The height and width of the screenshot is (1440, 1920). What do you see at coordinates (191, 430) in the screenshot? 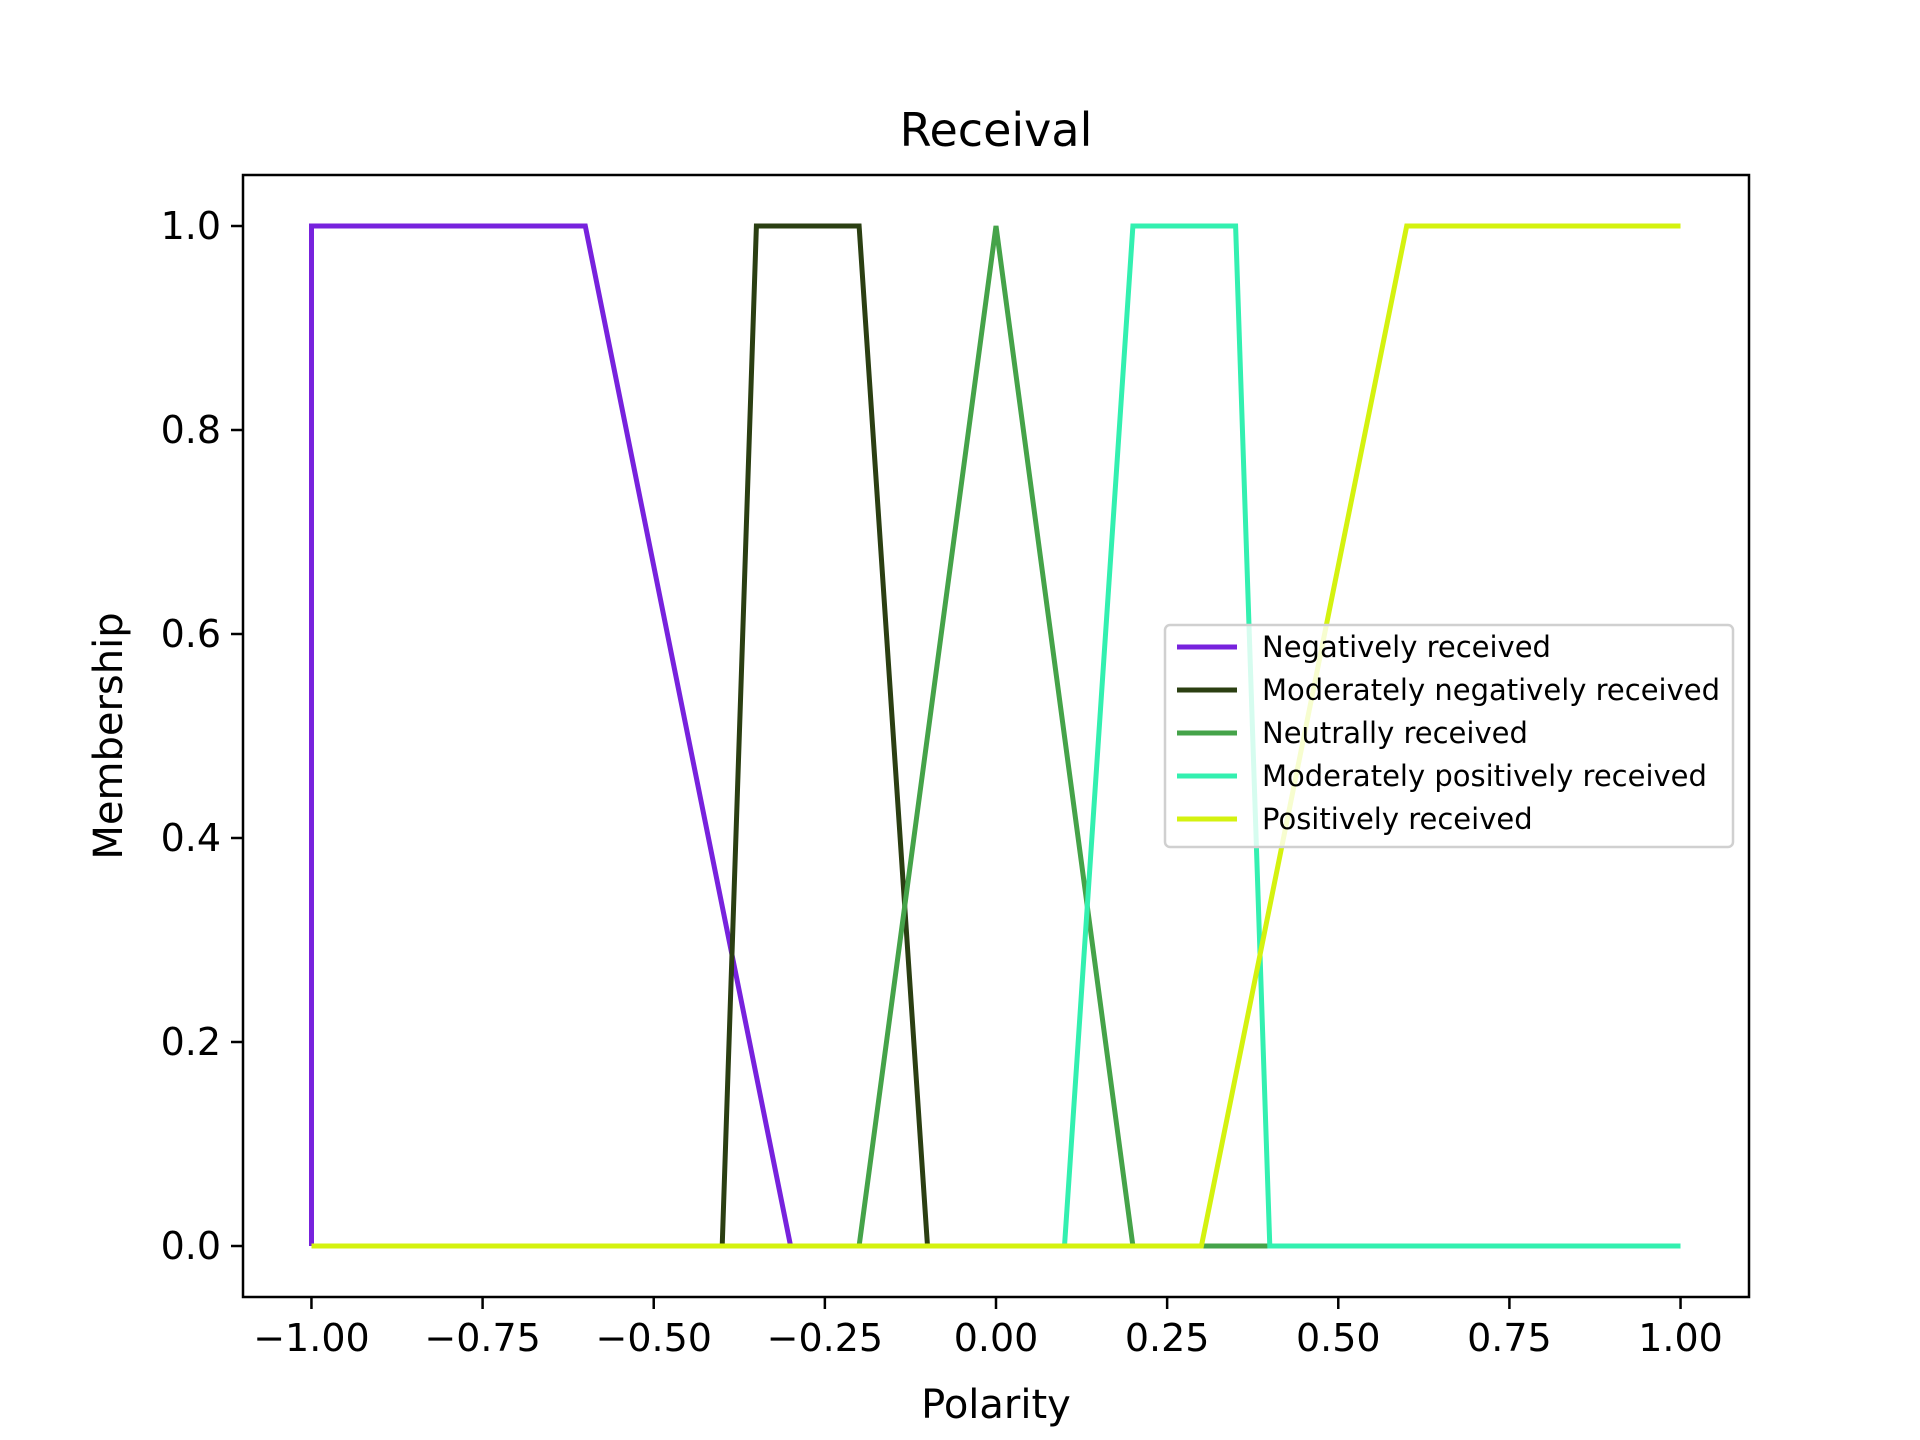
I see `y-tick-label: 0.8` at bounding box center [191, 430].